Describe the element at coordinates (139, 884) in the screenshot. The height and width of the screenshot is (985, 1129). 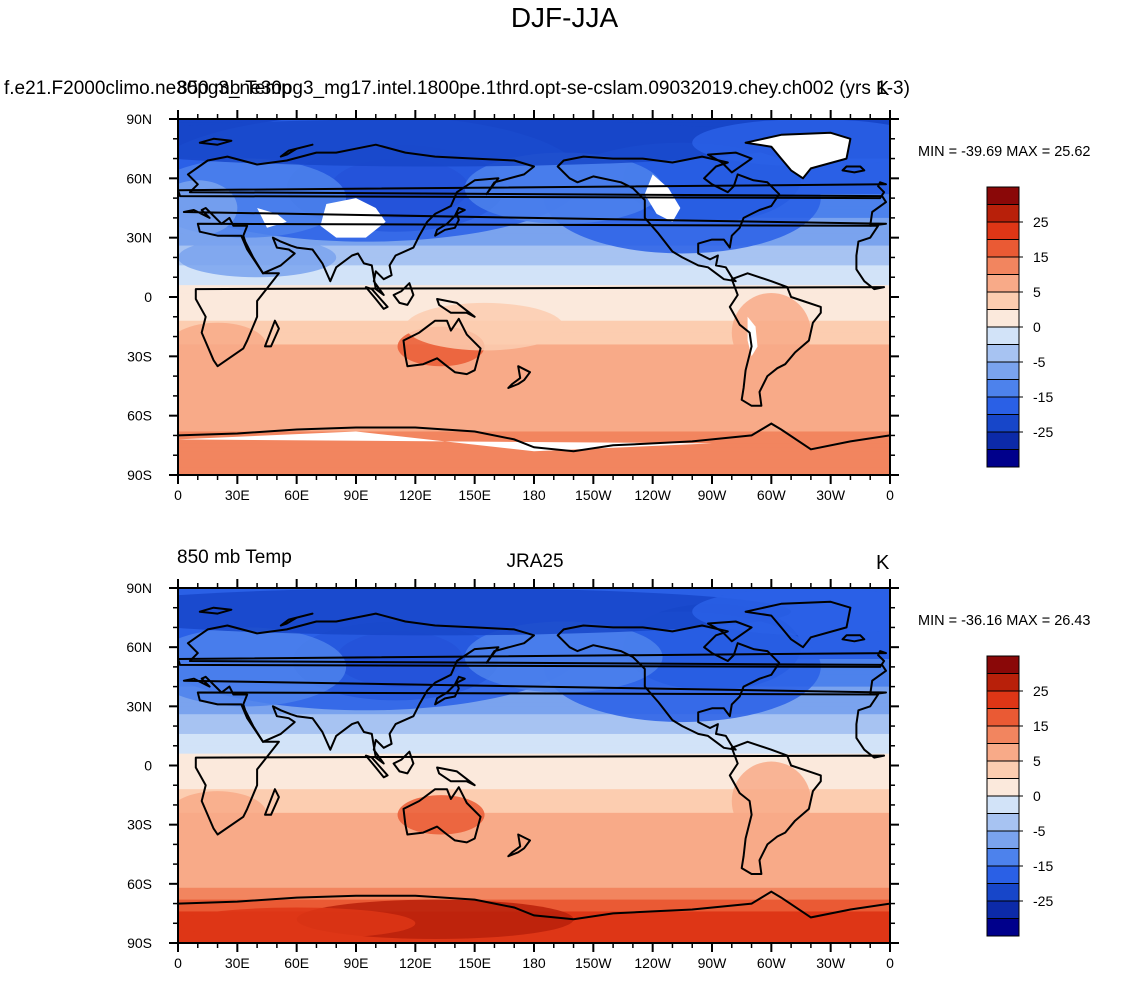
I see `y-tick-label: 60S` at that location.